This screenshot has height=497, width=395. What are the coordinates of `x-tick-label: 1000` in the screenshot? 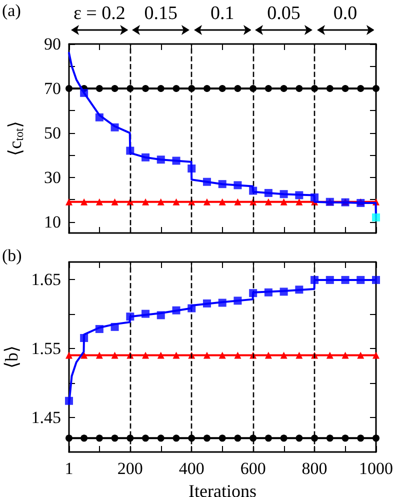 It's located at (376, 468).